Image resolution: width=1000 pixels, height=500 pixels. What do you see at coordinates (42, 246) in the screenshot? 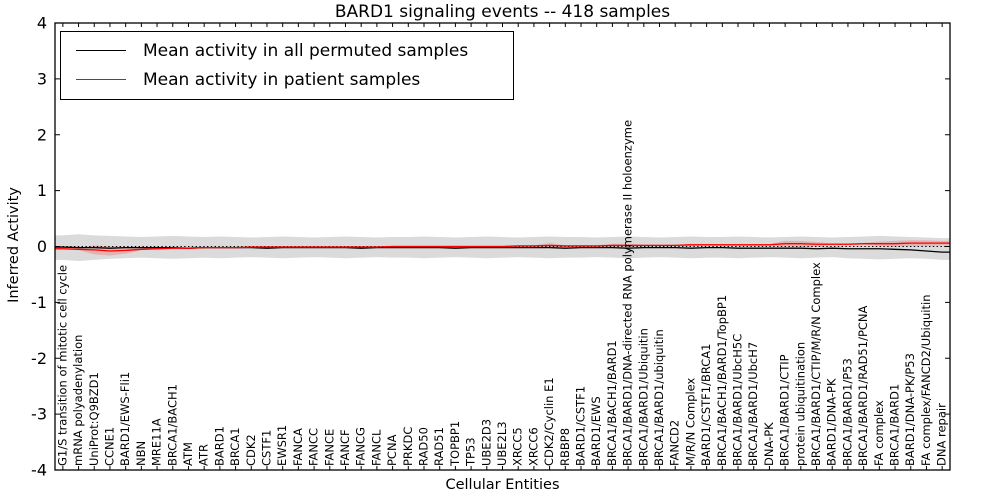
I see `y-tick-label: 0` at bounding box center [42, 246].